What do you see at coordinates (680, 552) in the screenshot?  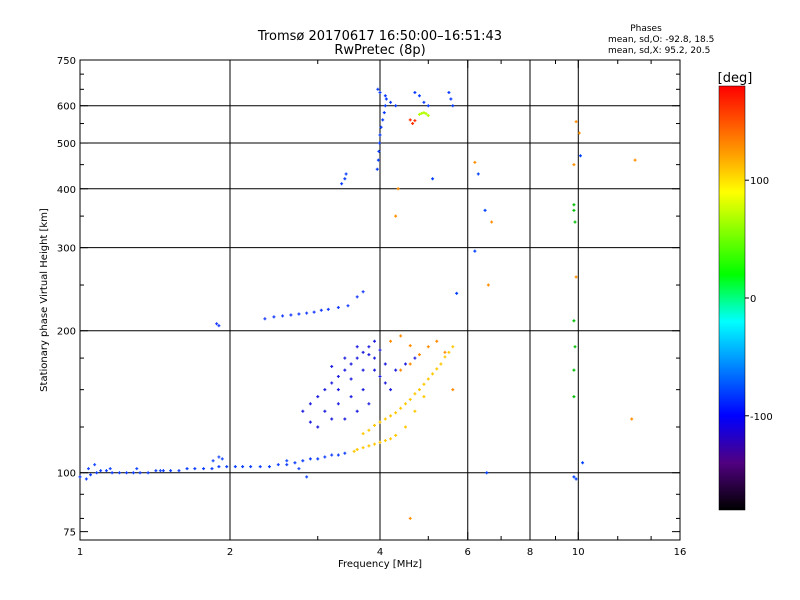 I see `x-tick-label: 16` at bounding box center [680, 552].